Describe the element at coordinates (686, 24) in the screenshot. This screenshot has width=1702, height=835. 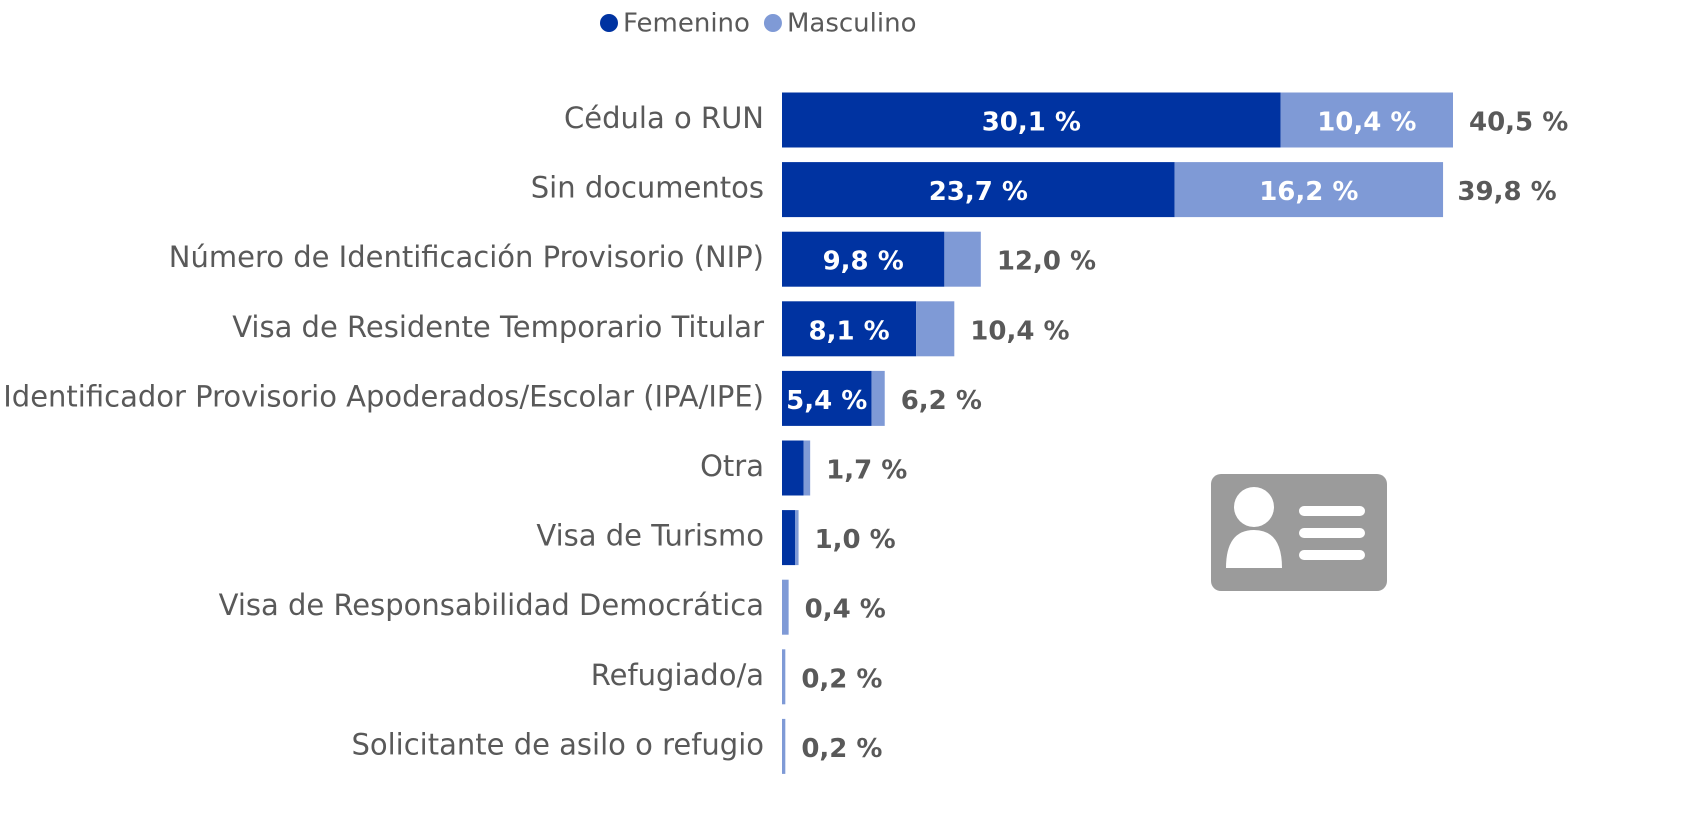
I see `legend-label: Femenino` at that location.